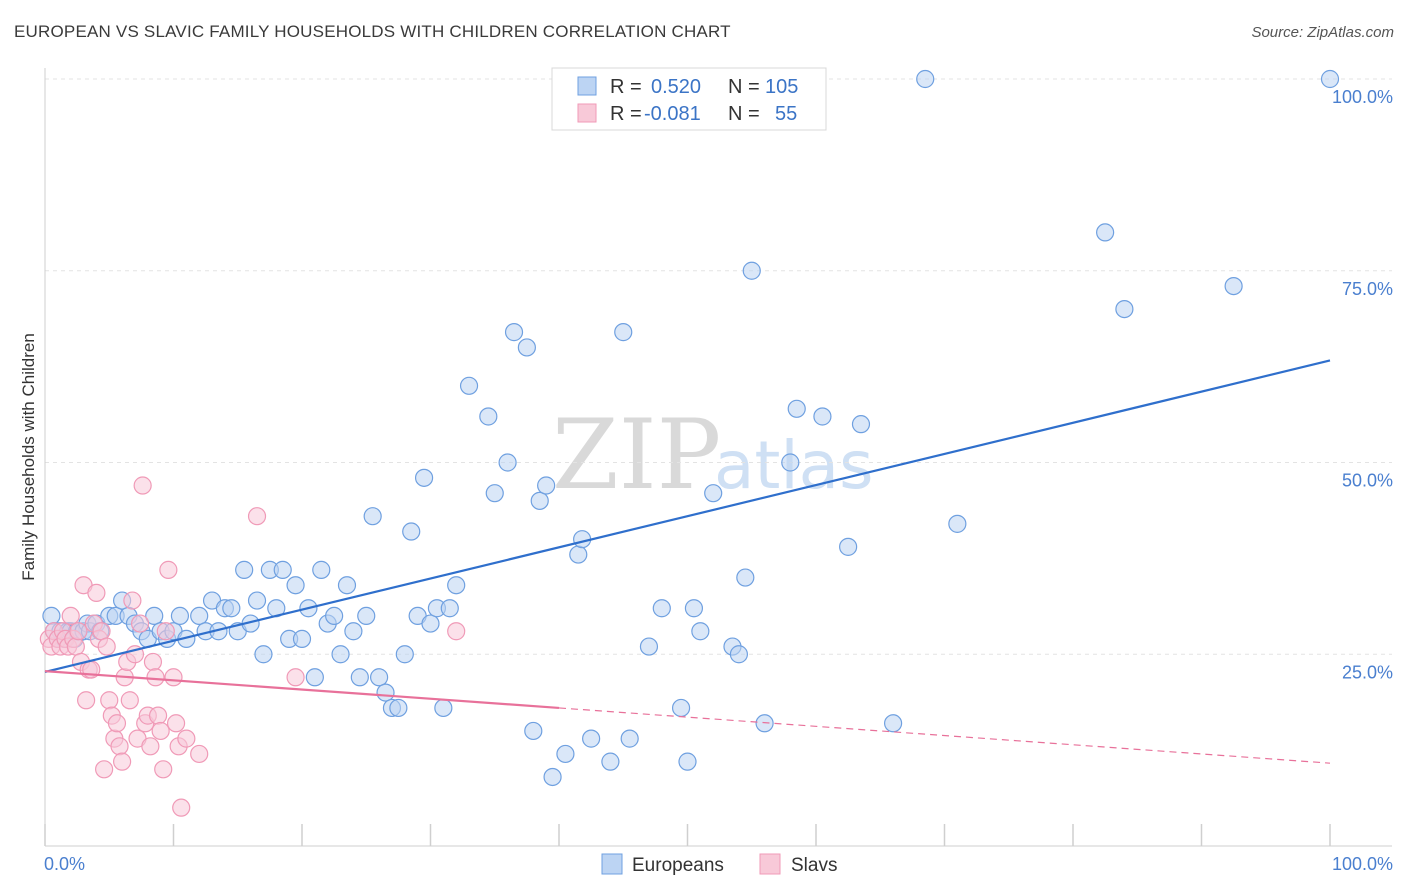  What do you see at coordinates (636, 455) in the screenshot?
I see `watermark-zip: ZIP` at bounding box center [636, 455].